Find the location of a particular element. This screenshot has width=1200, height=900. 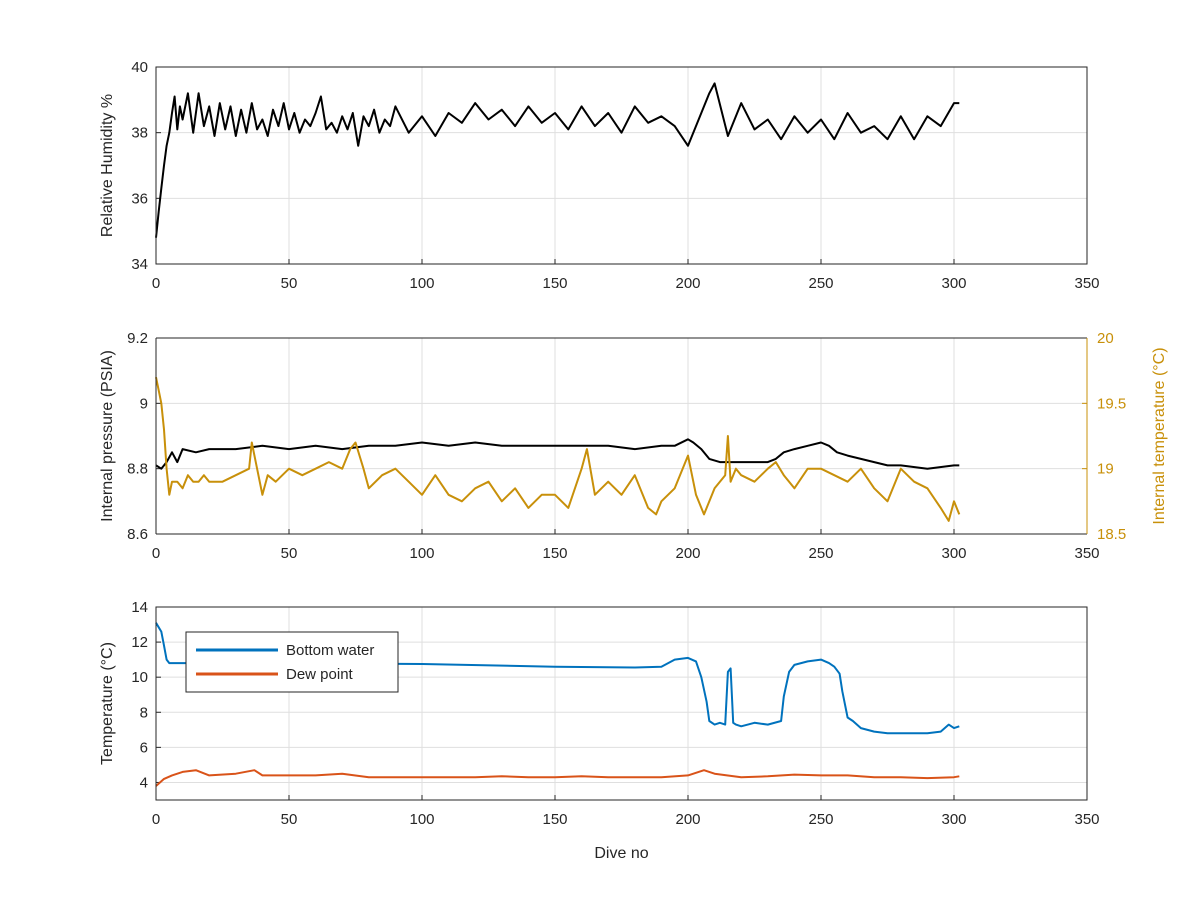

y-right-tick-label: 18.5 is located at coordinates (1111, 534).